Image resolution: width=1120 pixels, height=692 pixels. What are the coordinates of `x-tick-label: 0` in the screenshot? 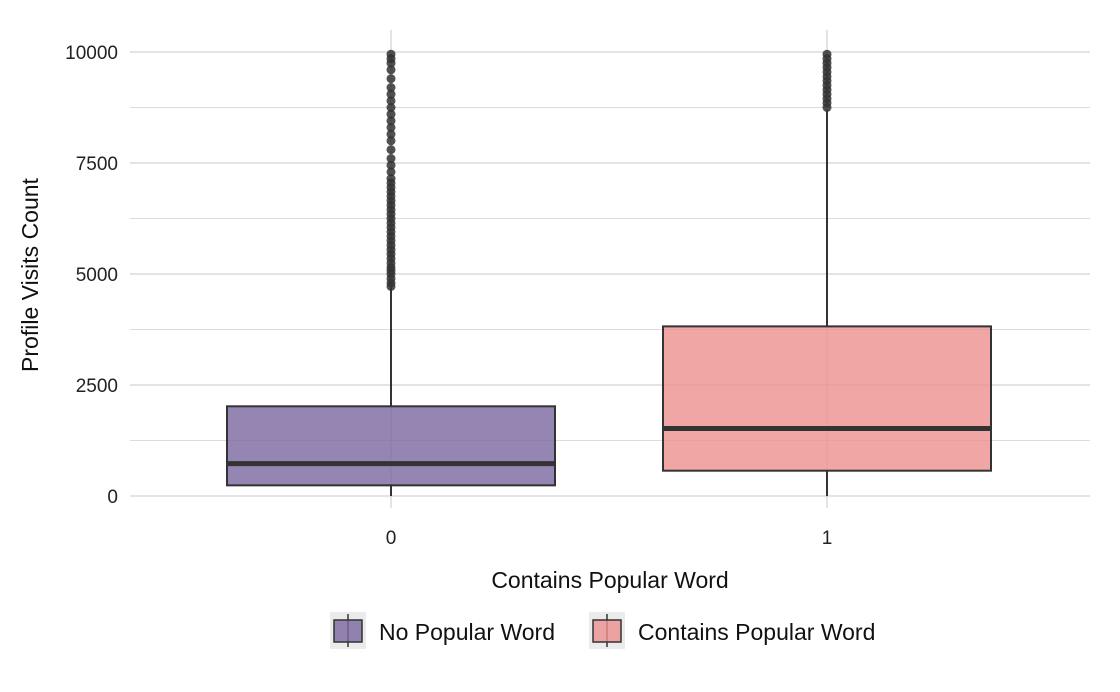 It's located at (391, 538).